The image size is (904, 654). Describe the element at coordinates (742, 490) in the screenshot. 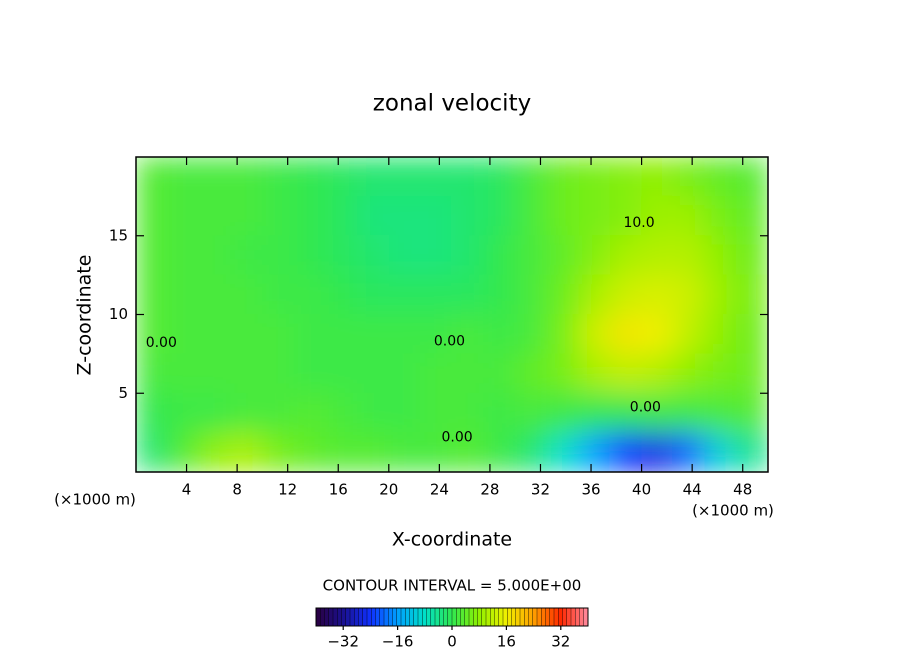

I see `x-tick-label: 48` at that location.